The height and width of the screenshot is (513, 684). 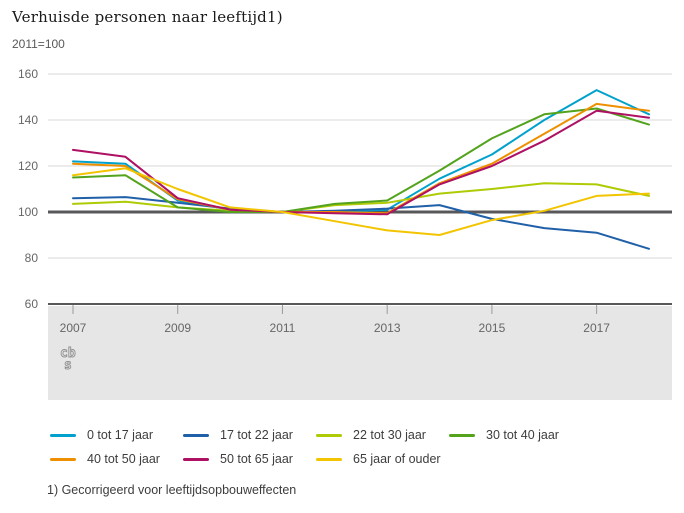 I want to click on x-tick-label: 2015, so click(x=492, y=328).